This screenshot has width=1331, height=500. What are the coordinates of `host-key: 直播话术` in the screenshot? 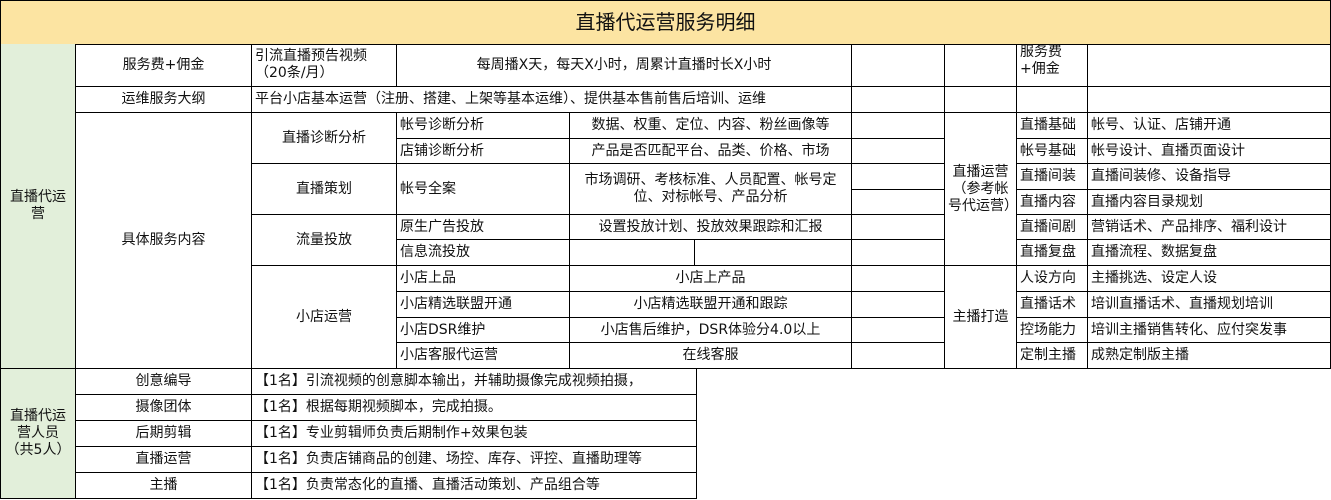 It's located at (1052, 305).